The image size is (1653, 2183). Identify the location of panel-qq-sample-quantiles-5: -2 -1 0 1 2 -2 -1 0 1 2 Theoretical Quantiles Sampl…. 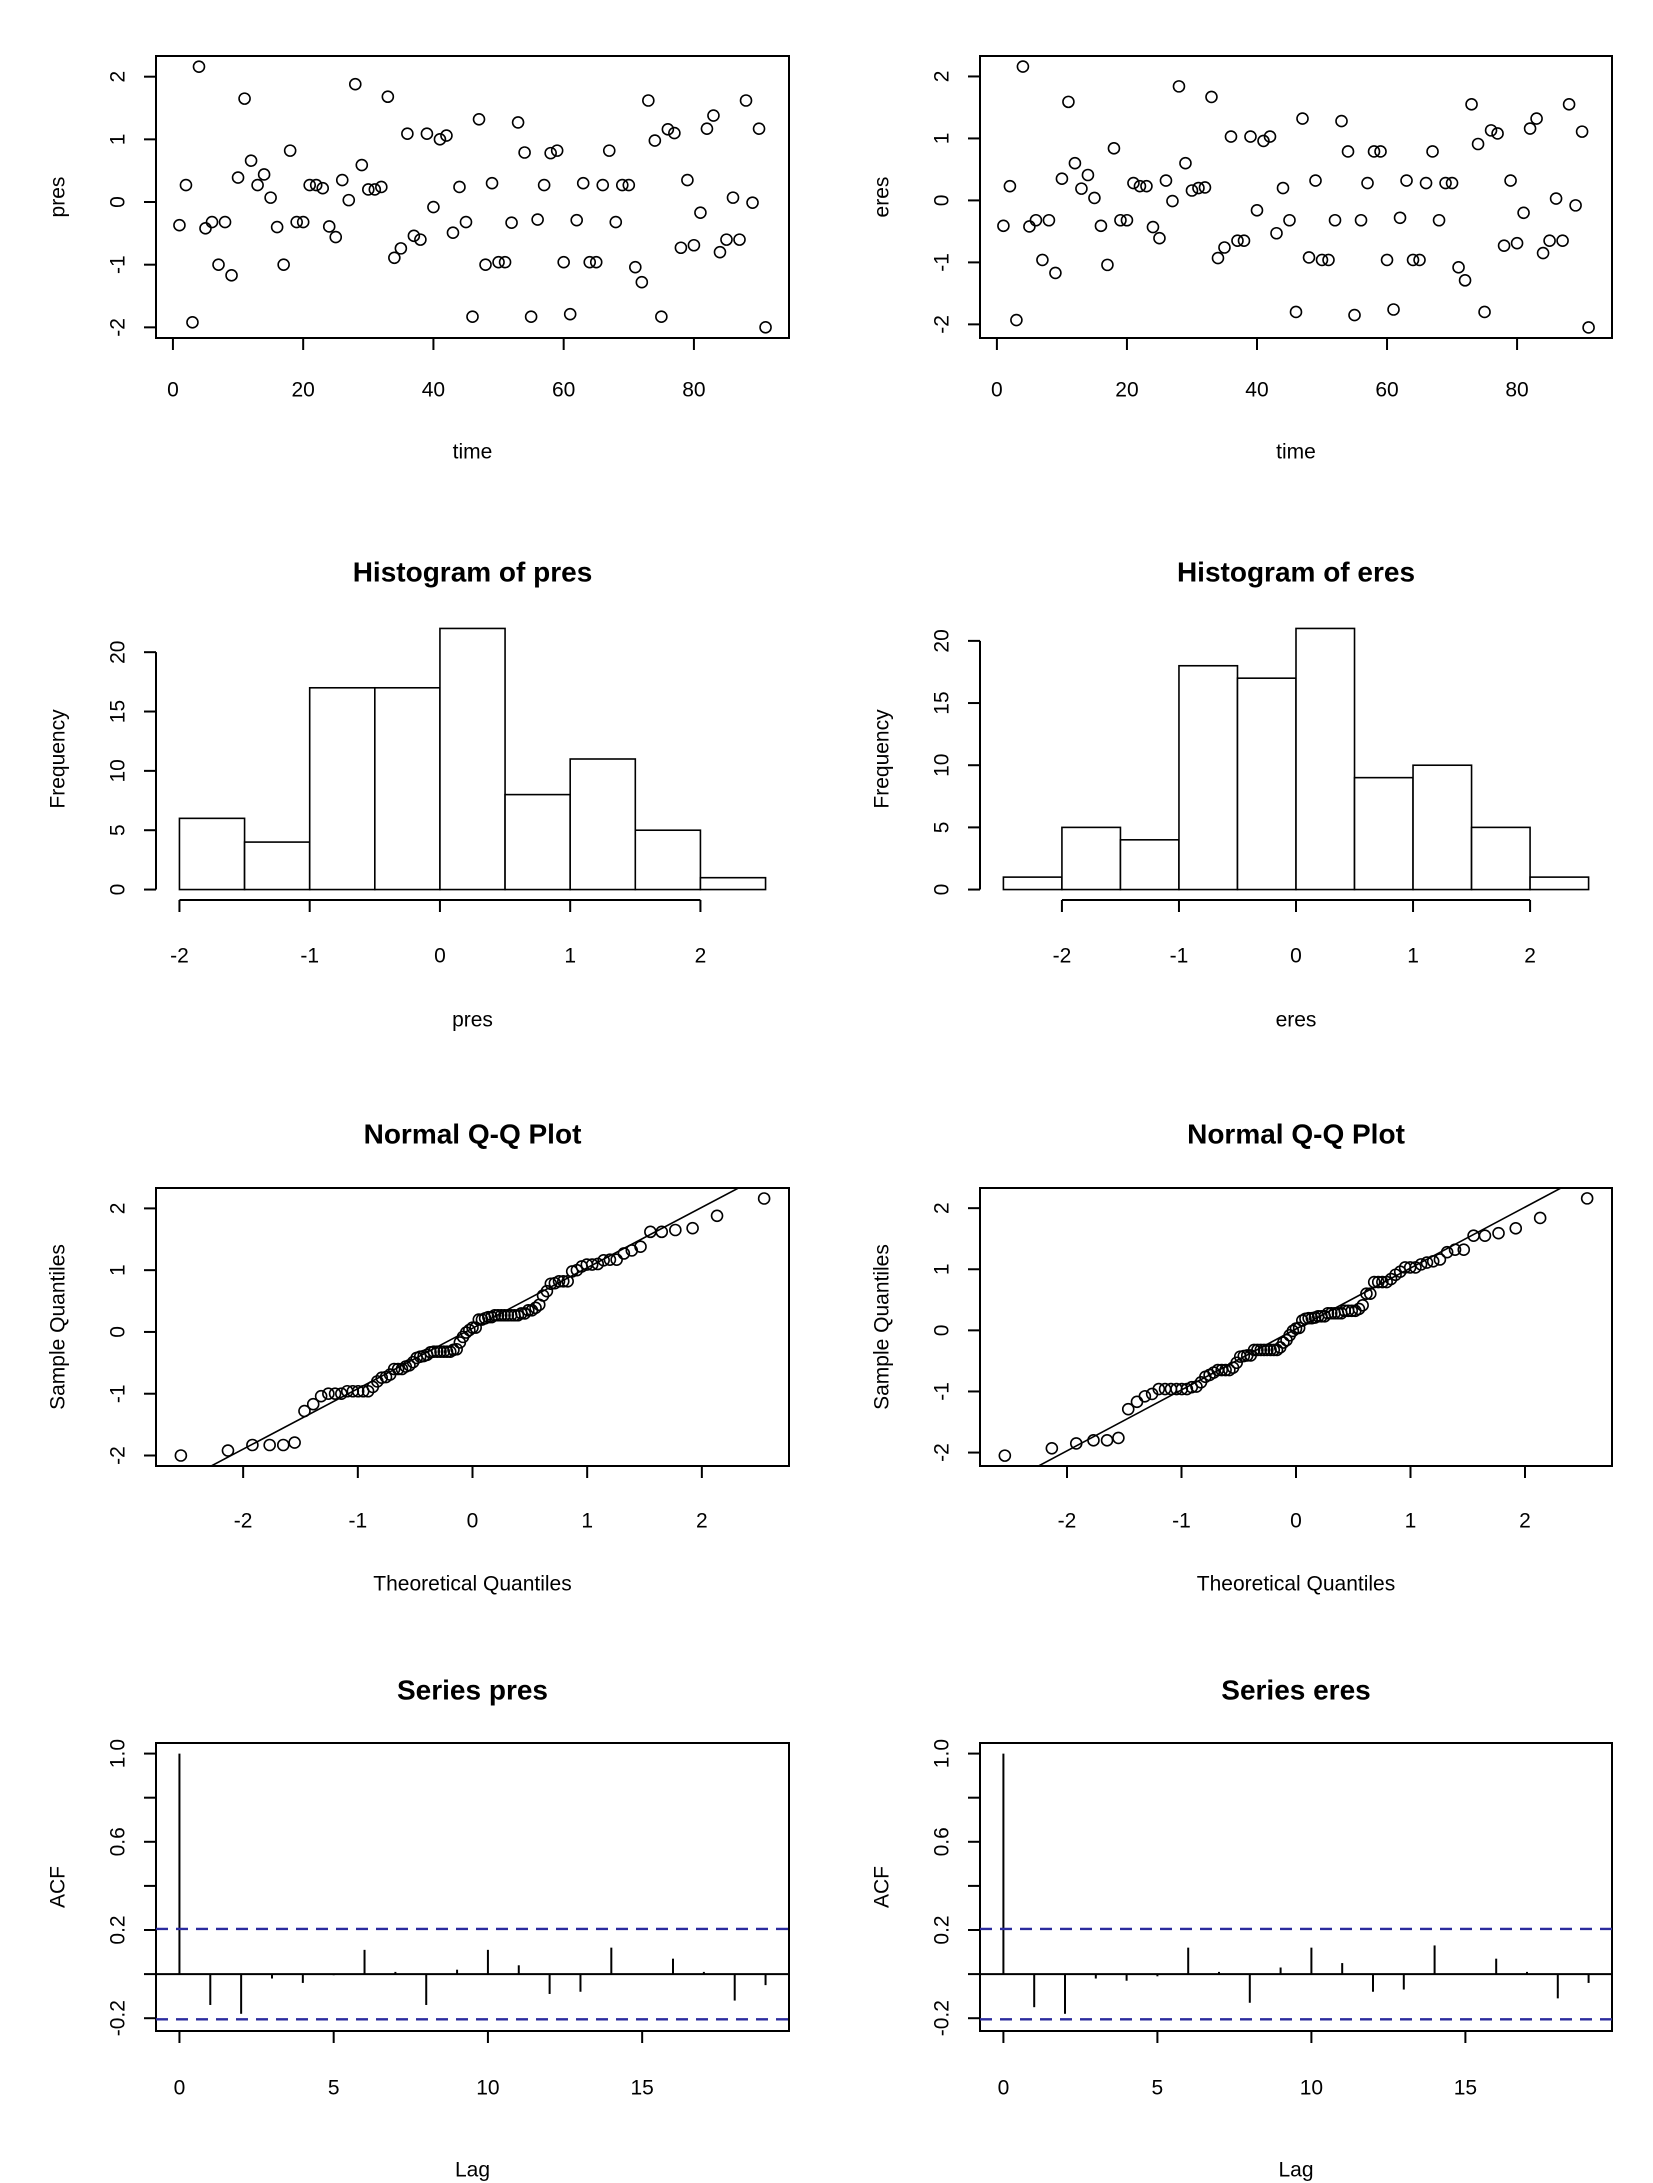
(1242, 1357).